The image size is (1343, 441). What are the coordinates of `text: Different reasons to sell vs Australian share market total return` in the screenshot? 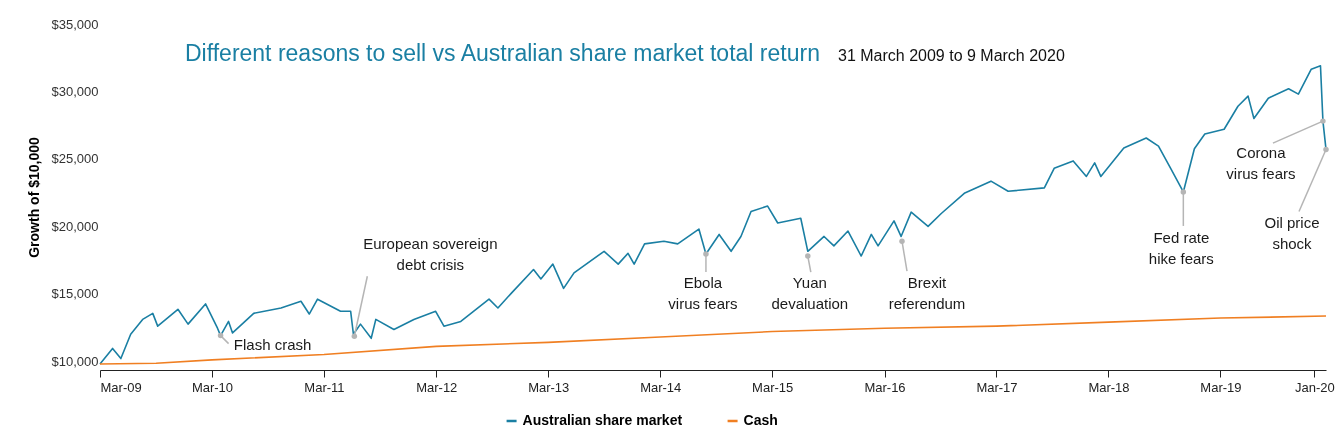 It's located at (502, 53).